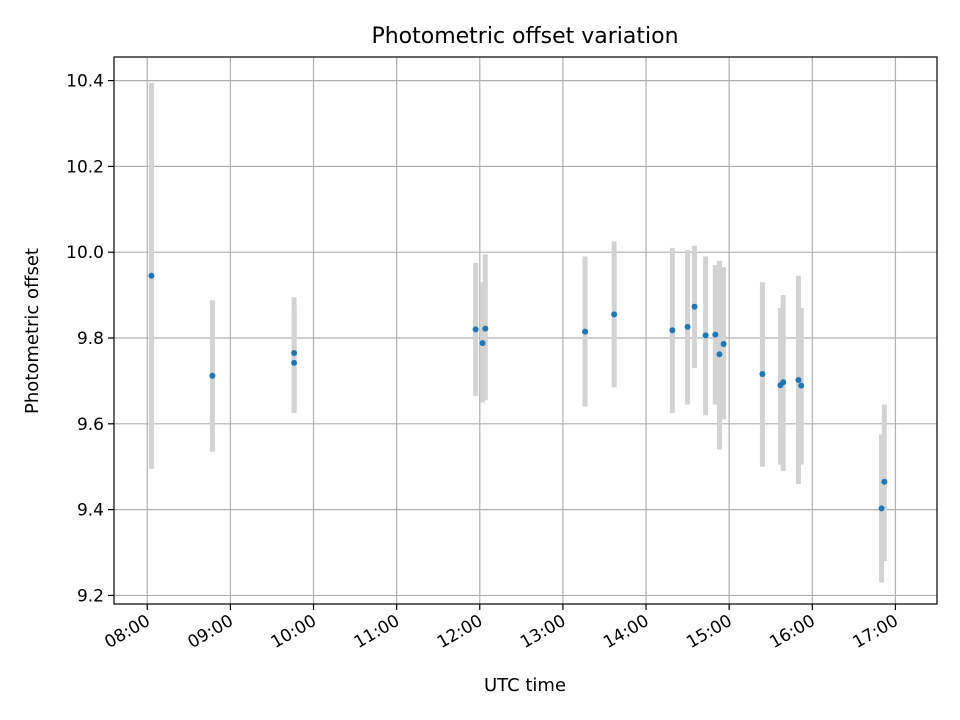 The image size is (960, 720). I want to click on y-tick-label: 10.0, so click(85, 253).